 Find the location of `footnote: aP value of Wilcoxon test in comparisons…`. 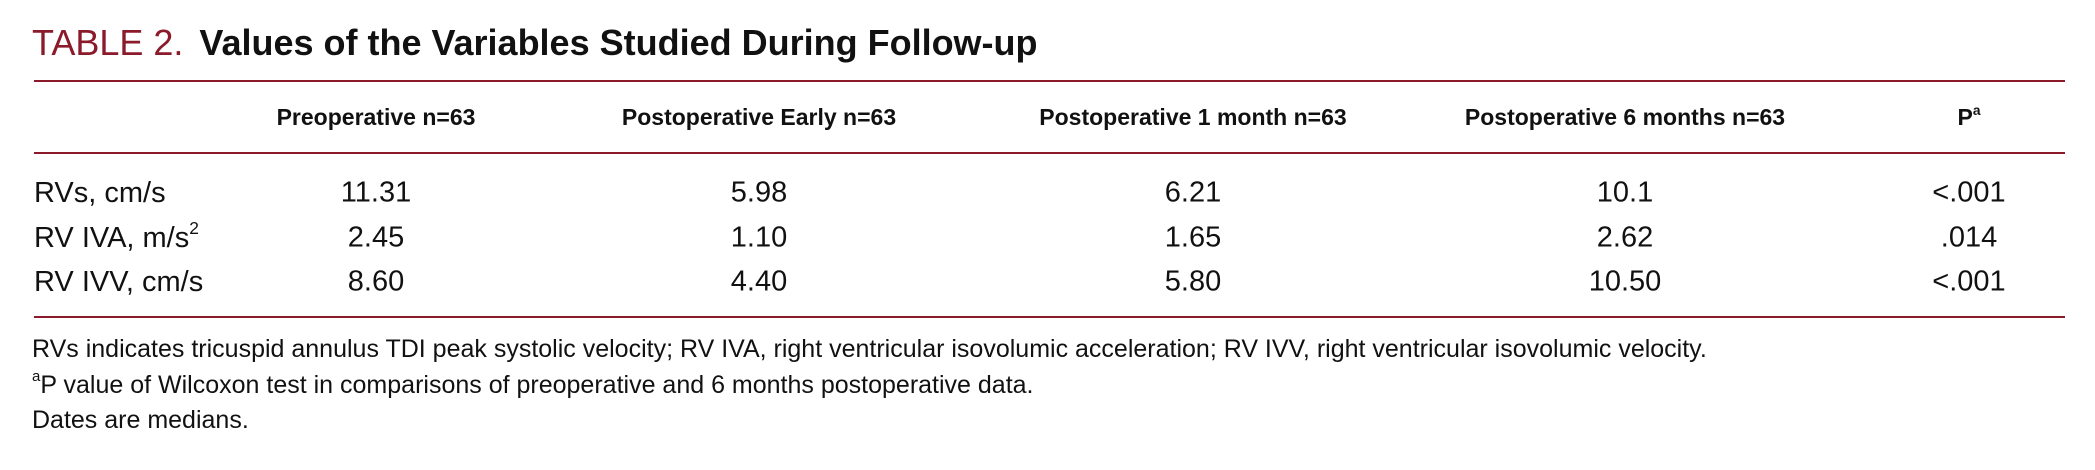

footnote: aP value of Wilcoxon test in comparisons… is located at coordinates (533, 383).